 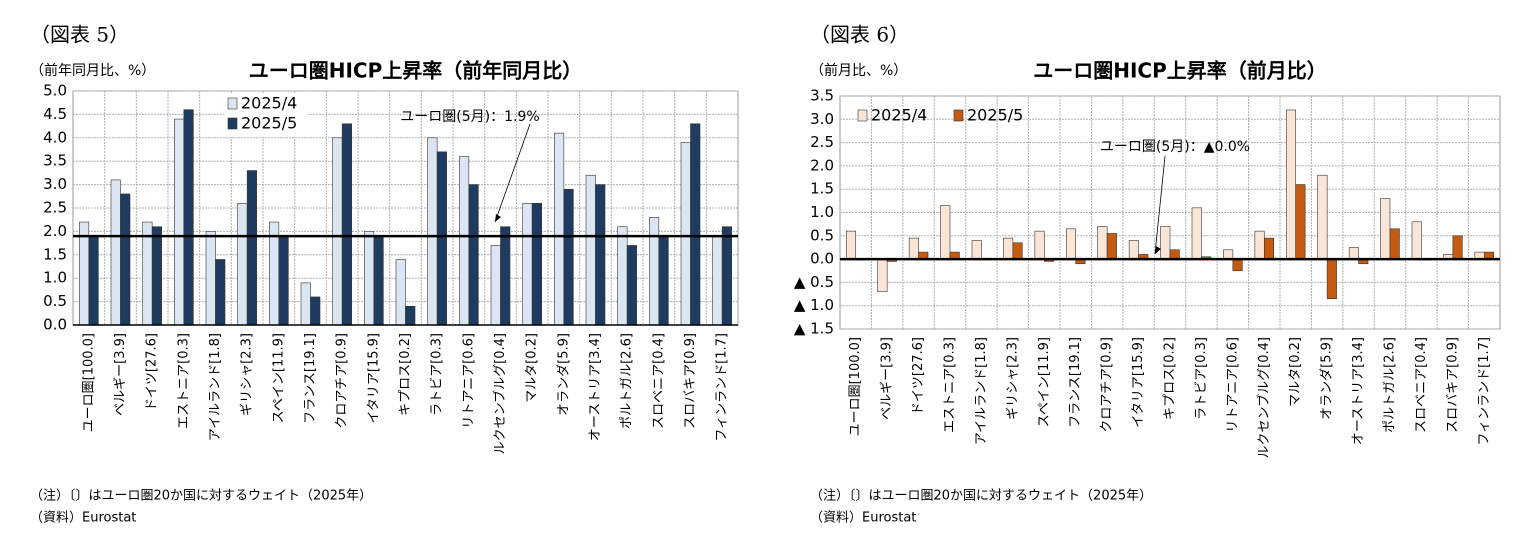 What do you see at coordinates (183, 381) in the screenshot?
I see `x-tick-label: エストニア[0.3]` at bounding box center [183, 381].